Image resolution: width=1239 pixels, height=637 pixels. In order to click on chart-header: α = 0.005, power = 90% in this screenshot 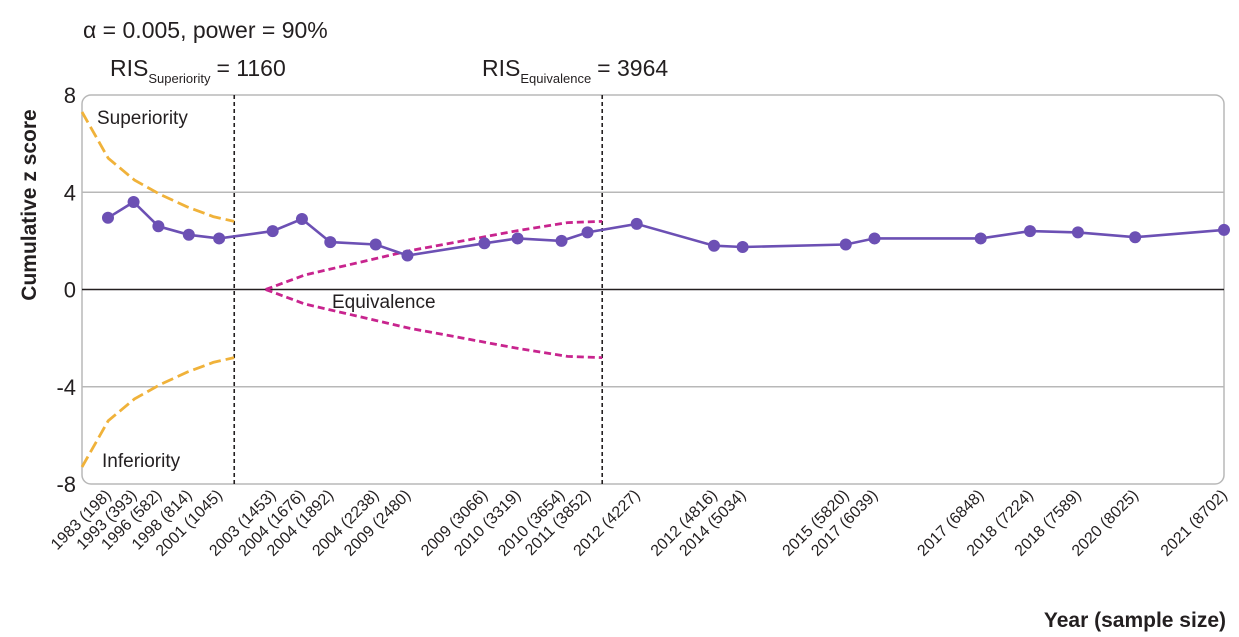, I will do `click(205, 30)`.